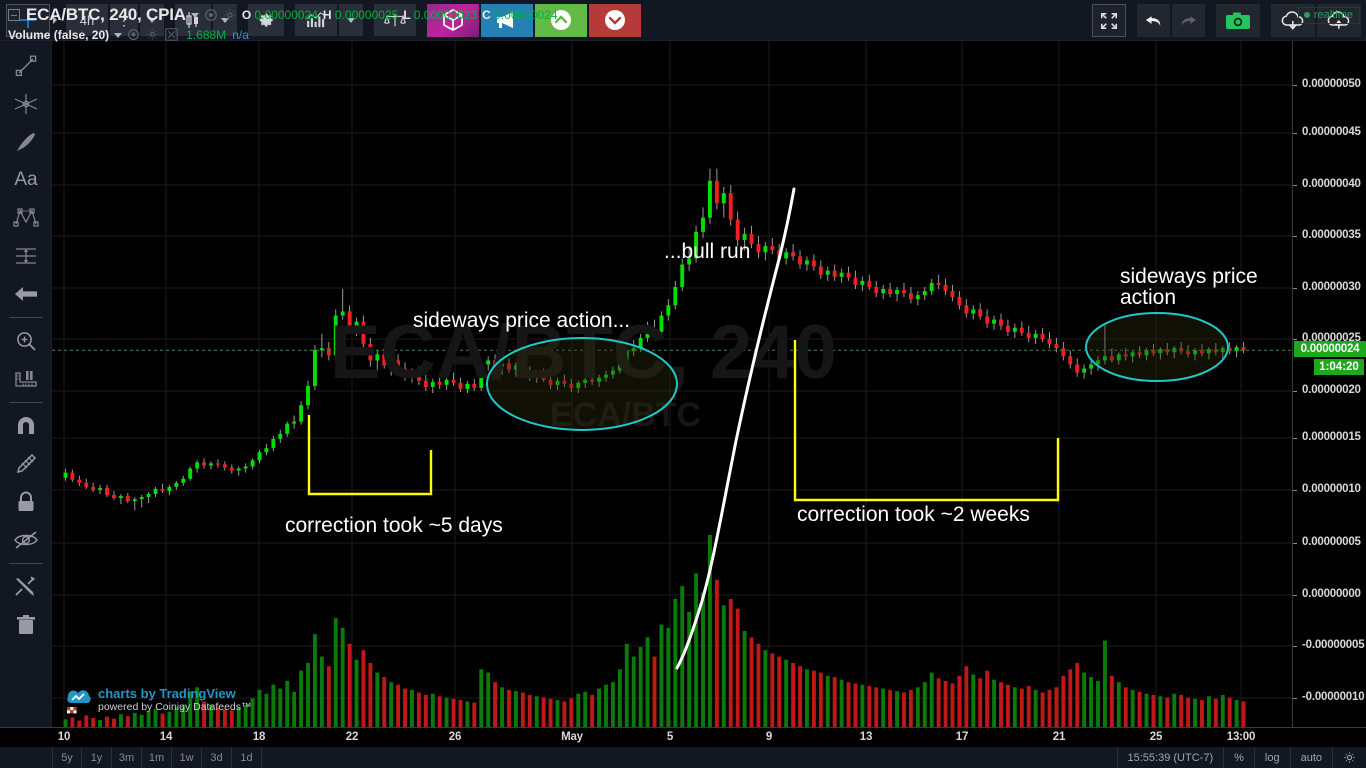 The width and height of the screenshot is (1366, 768). I want to click on sidebar-item-text: Aa, so click(26, 180).